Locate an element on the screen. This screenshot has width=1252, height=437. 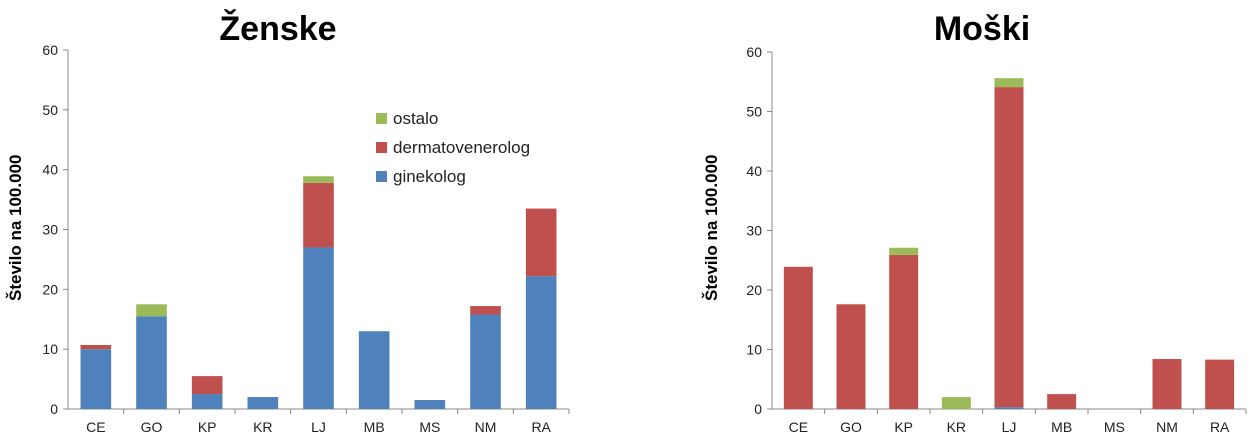
legend-label-ginekolog: ginekolog is located at coordinates (429, 176).